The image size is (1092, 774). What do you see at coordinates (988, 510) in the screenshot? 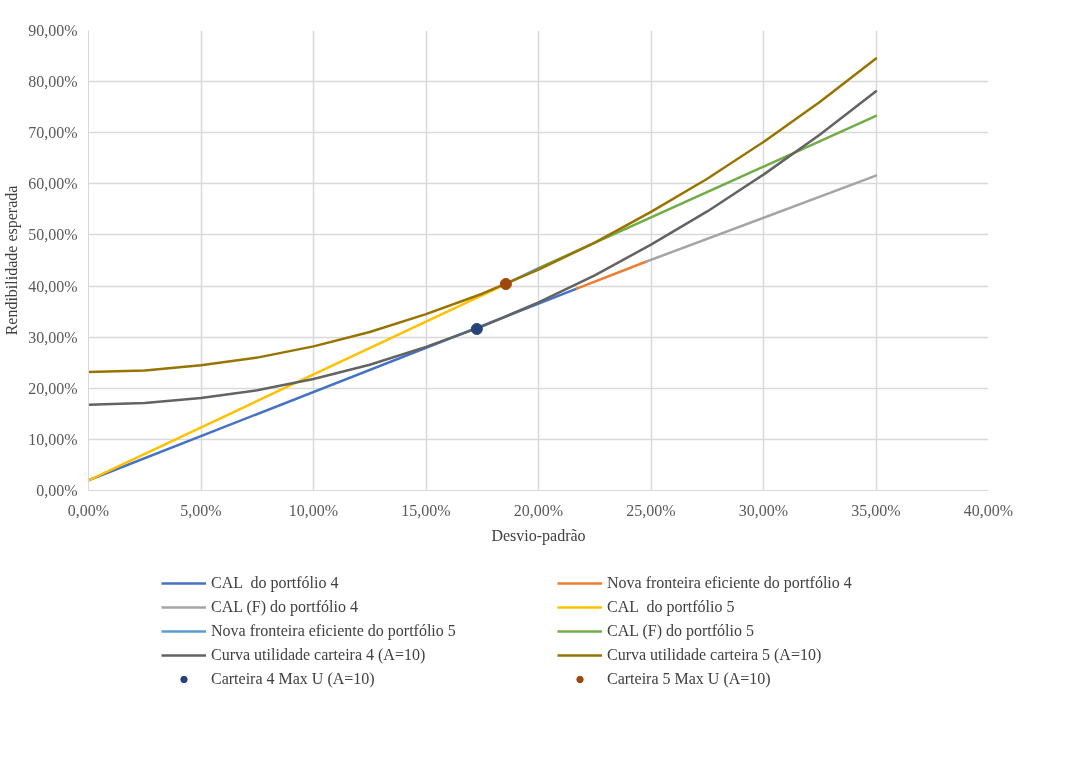
I see `x-tick-label: 40,00%` at bounding box center [988, 510].